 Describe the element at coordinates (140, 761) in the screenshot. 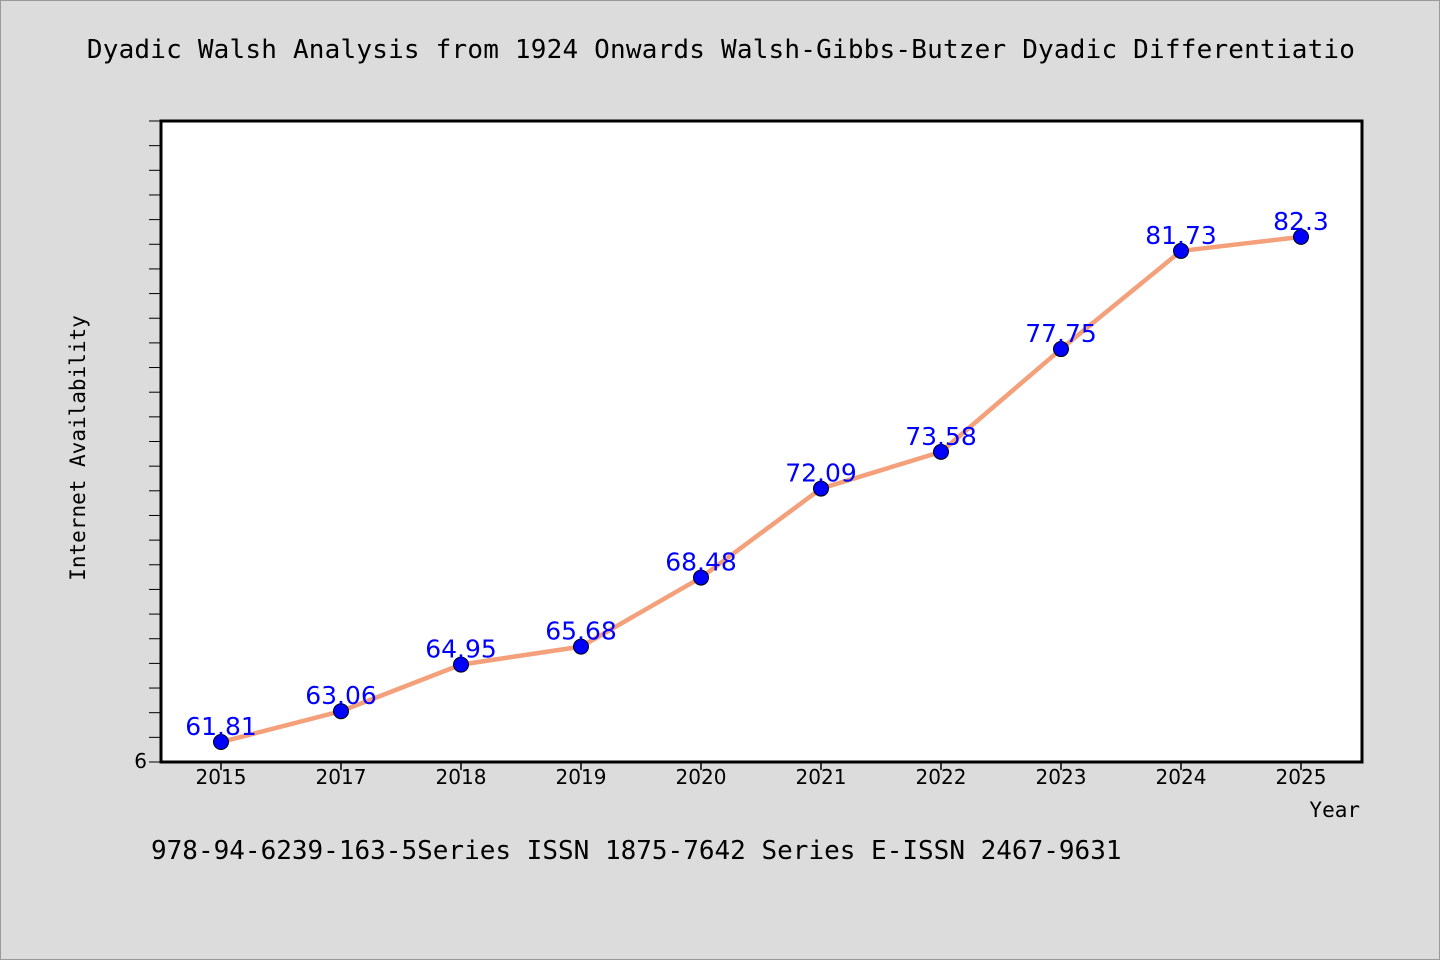

I see `y-tick-label: 6` at that location.